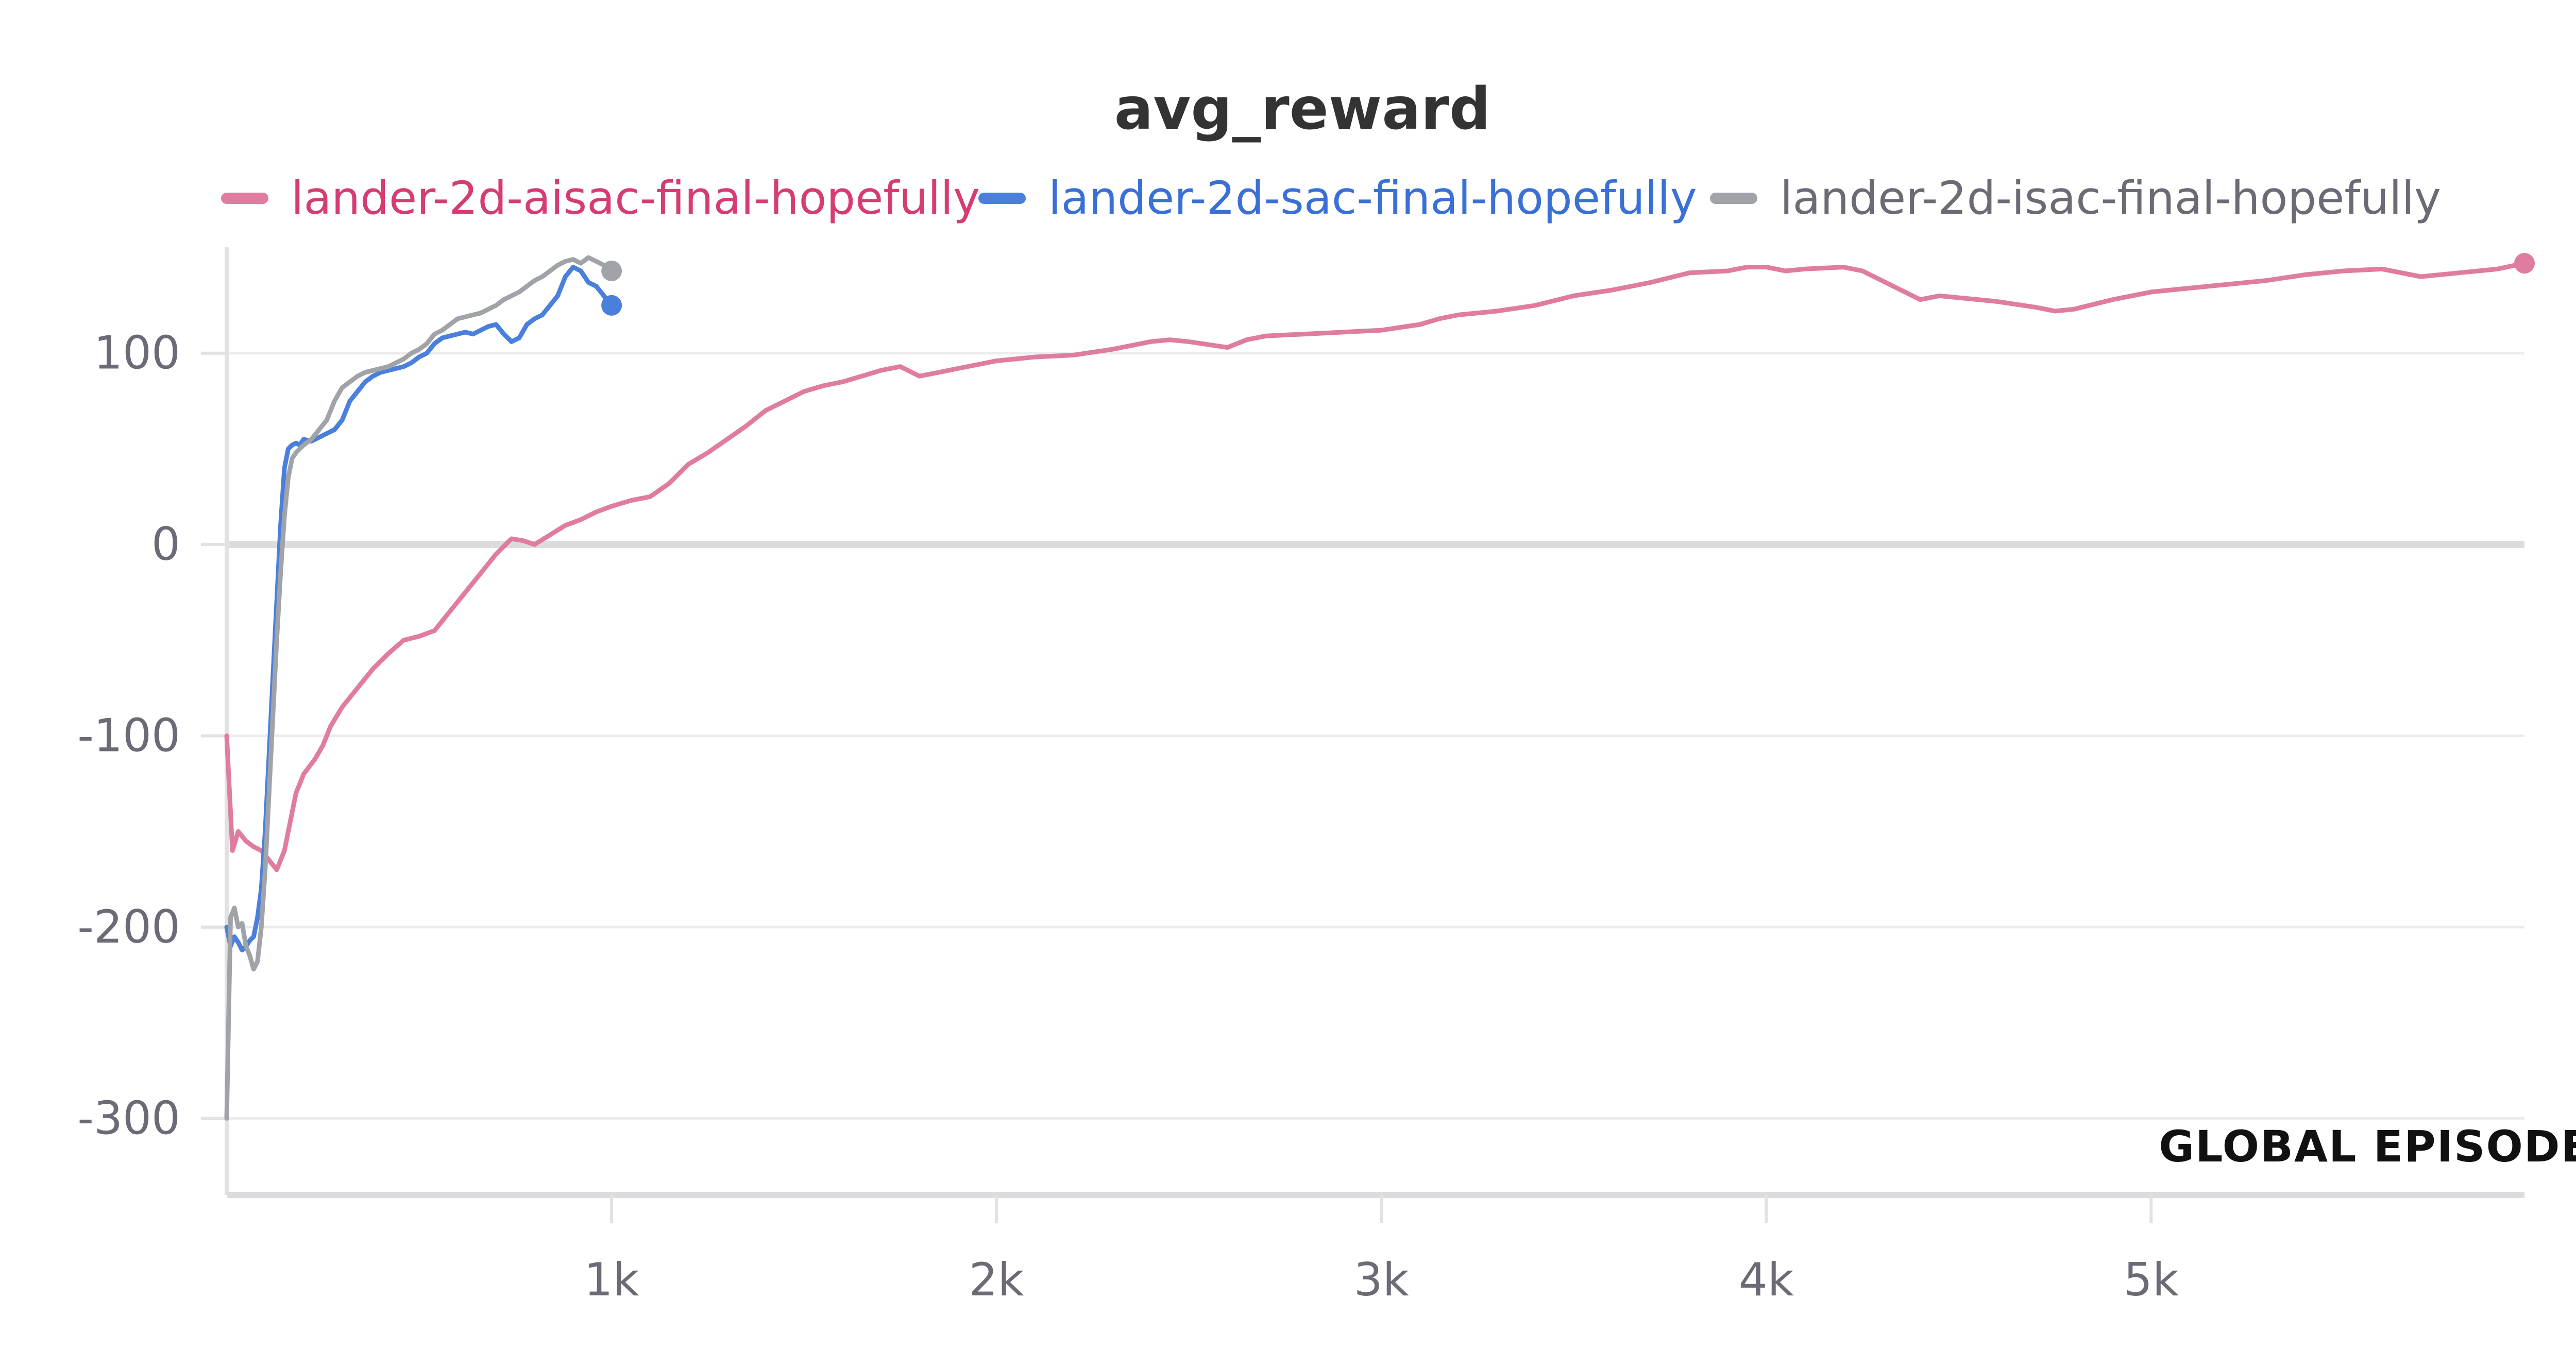  What do you see at coordinates (1381, 1279) in the screenshot?
I see `x-tick-label: 3k` at bounding box center [1381, 1279].